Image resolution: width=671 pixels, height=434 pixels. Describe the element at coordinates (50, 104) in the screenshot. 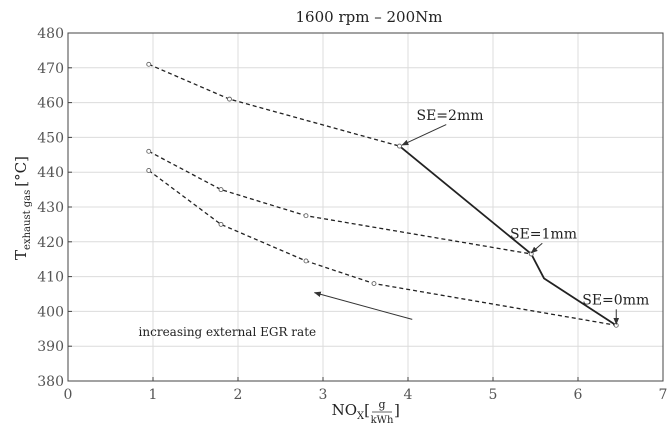

I see `y-tick-label: 460` at that location.